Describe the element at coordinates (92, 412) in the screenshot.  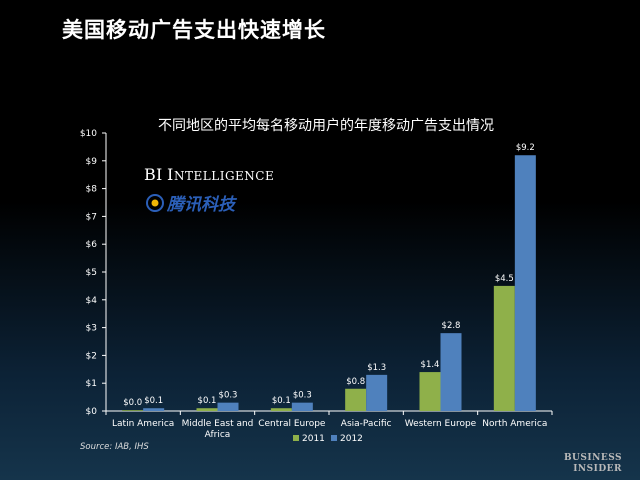
I see `y-tick-label: $0` at that location.